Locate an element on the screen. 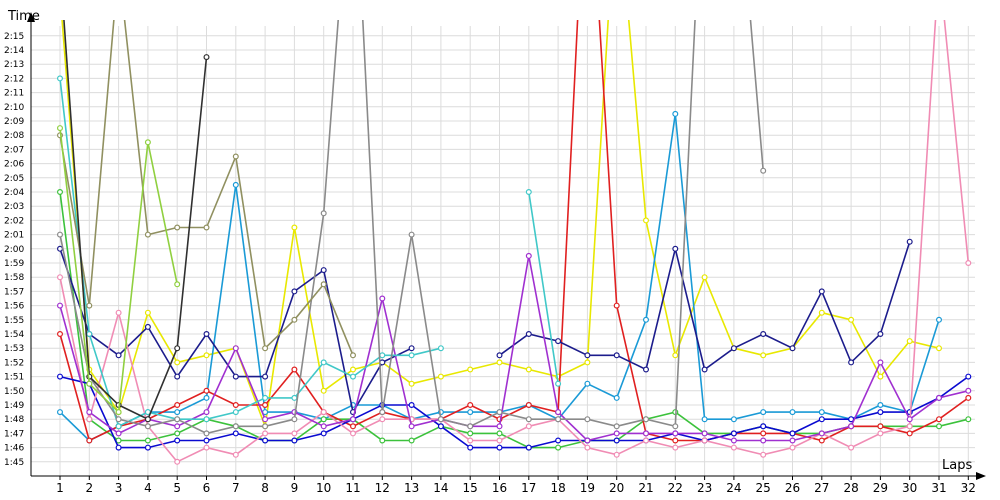  y-tick-label: 2:05 is located at coordinates (14, 179).